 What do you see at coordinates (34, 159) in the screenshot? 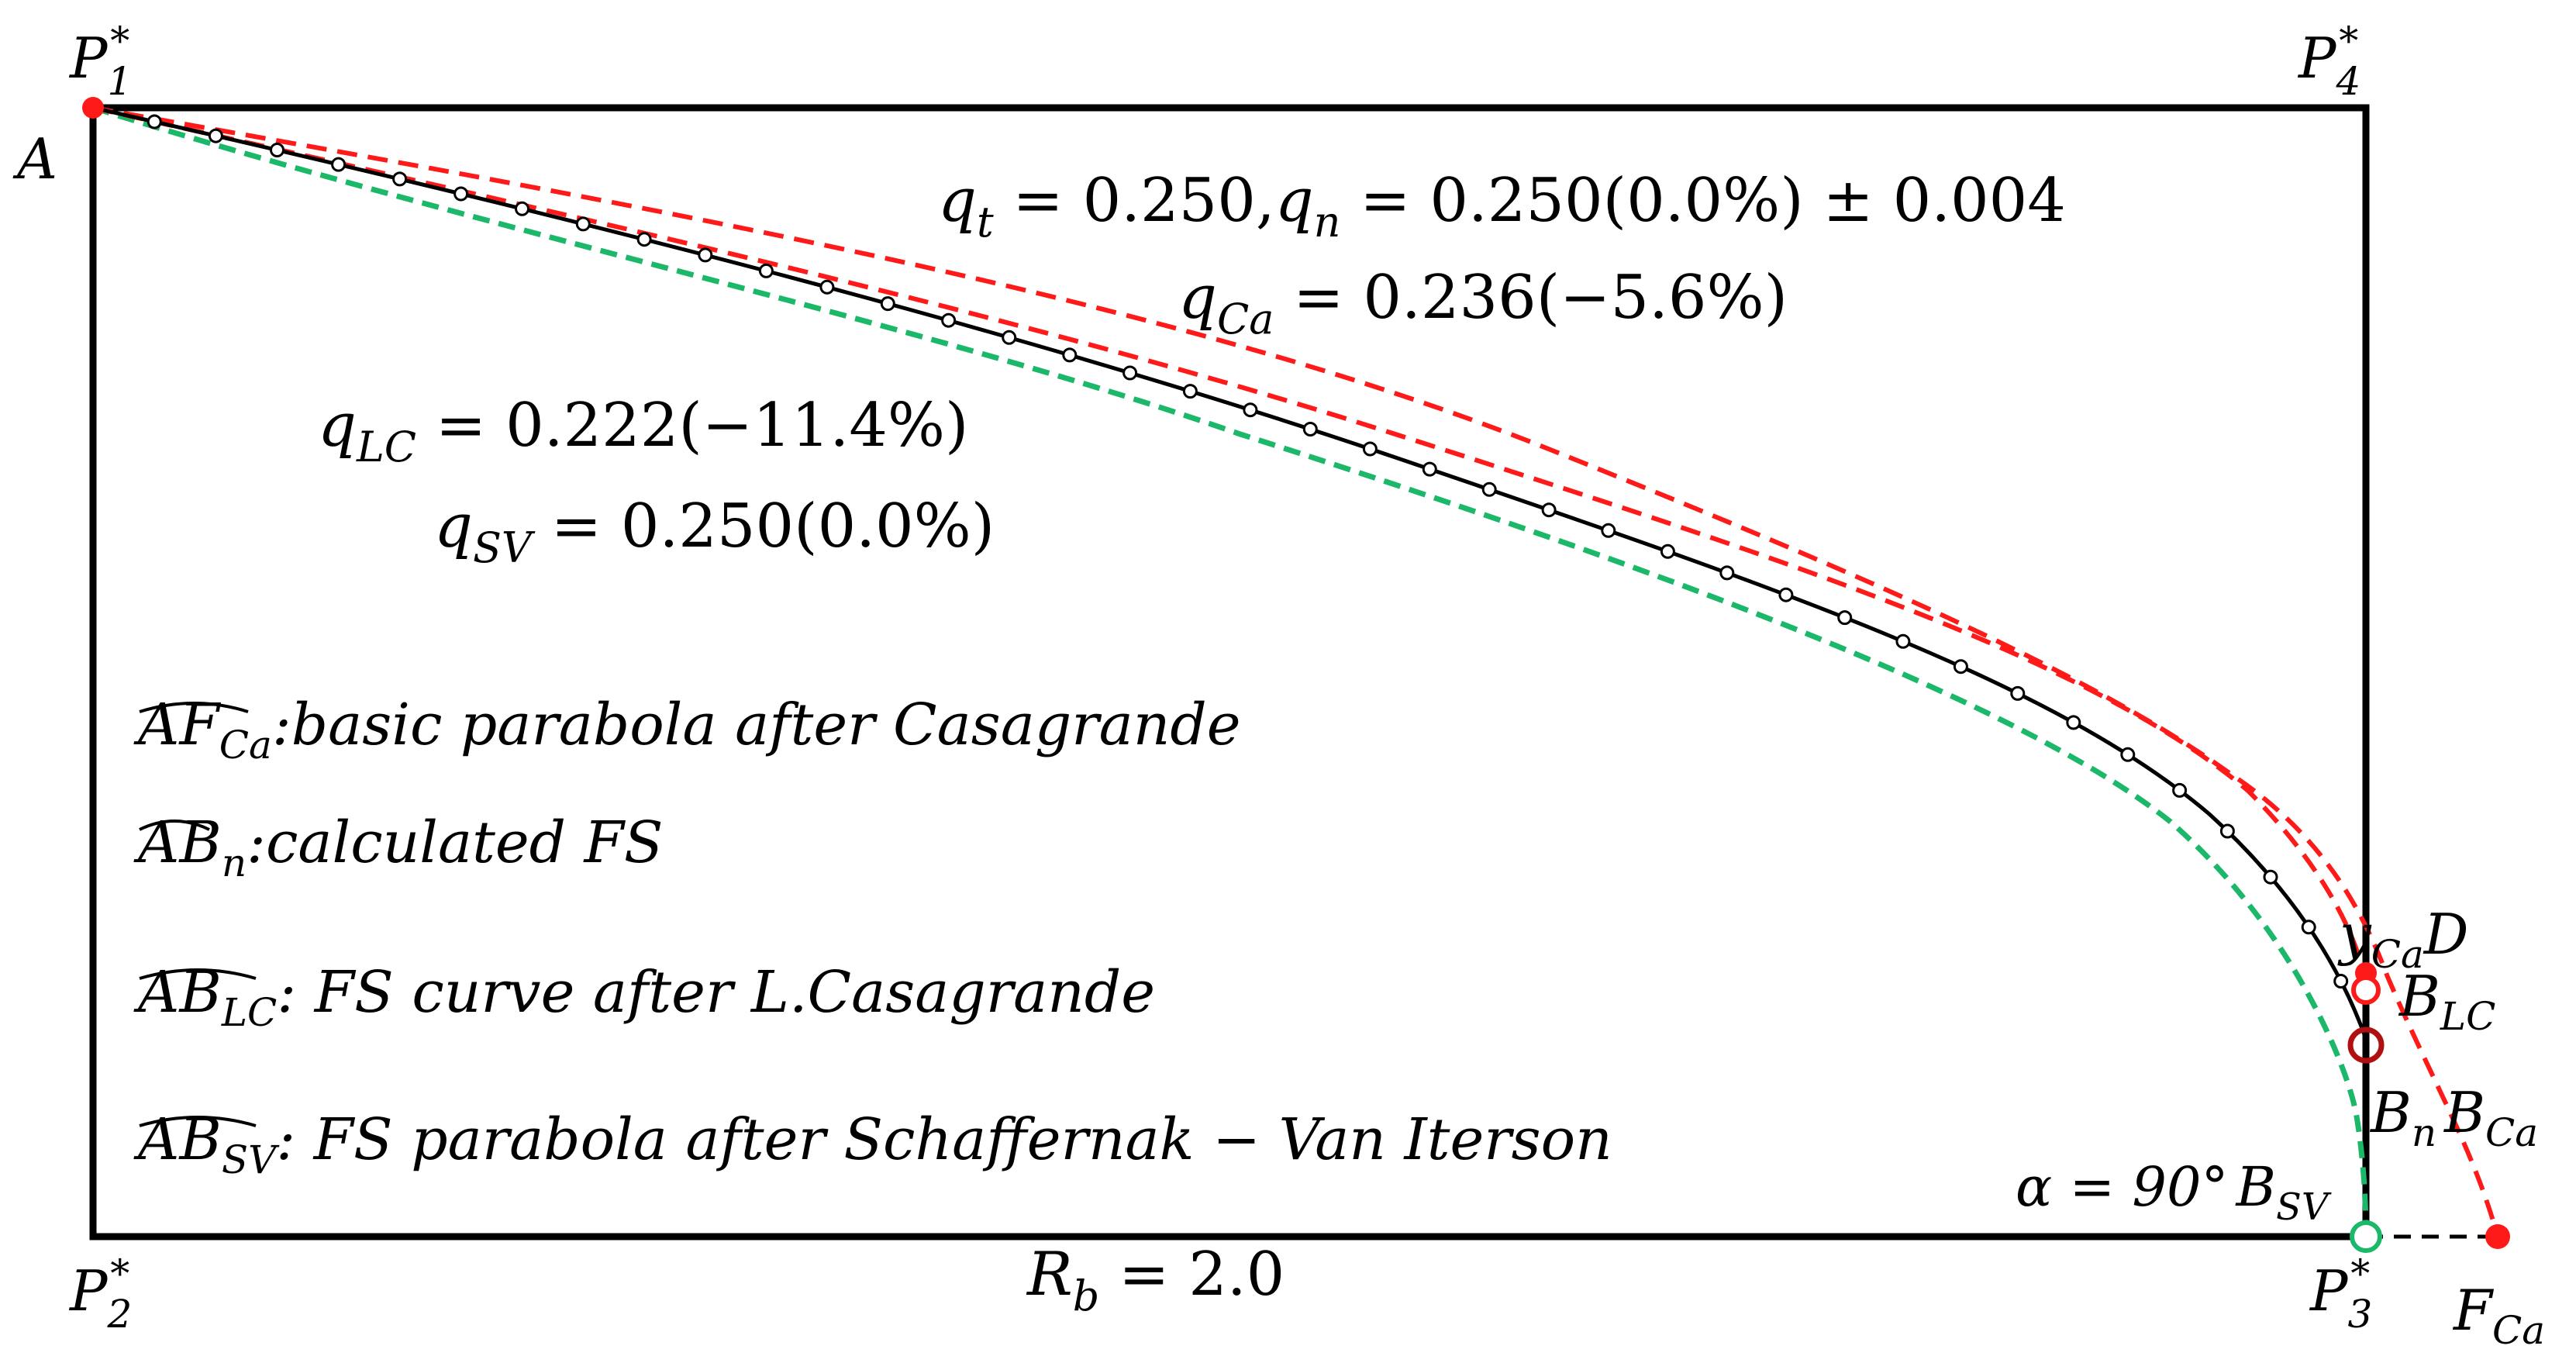
I see `label-a: A` at bounding box center [34, 159].